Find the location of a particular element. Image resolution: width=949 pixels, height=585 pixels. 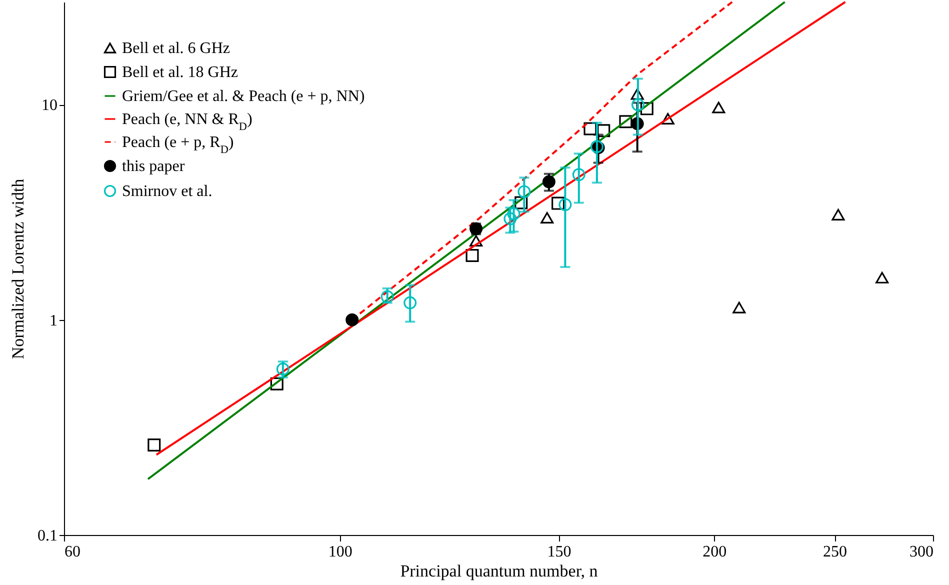

legend-label: this paper is located at coordinates (154, 166).